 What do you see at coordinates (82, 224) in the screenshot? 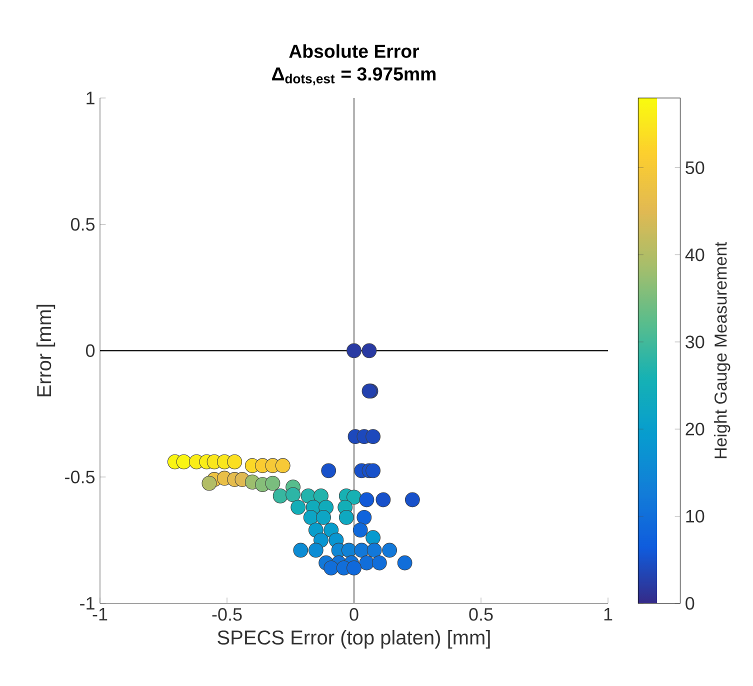
I see `y-tick-label: 0.5` at bounding box center [82, 224].